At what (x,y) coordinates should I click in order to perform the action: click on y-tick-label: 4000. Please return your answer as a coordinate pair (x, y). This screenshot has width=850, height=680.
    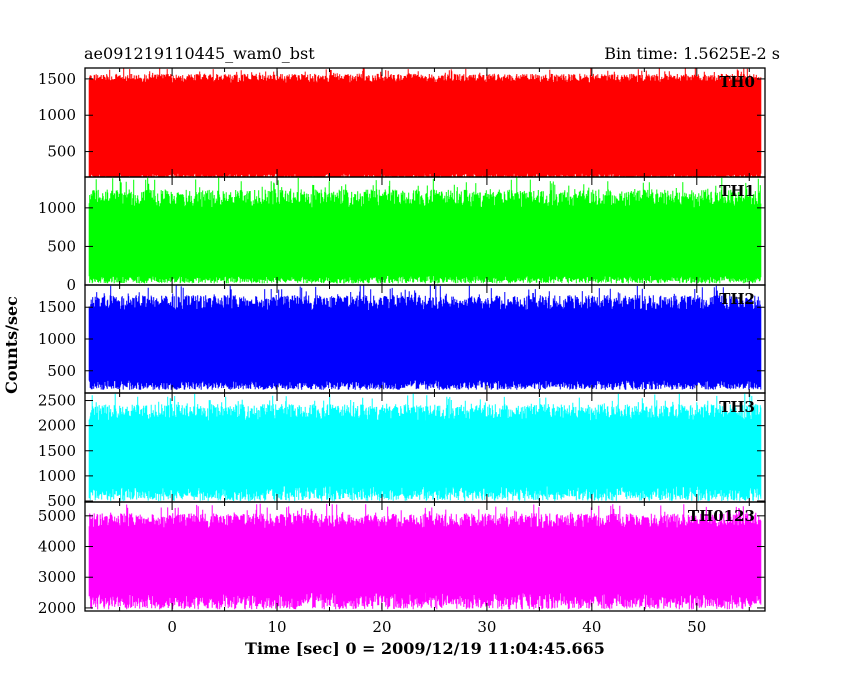
    Looking at the image, I should click on (57, 547).